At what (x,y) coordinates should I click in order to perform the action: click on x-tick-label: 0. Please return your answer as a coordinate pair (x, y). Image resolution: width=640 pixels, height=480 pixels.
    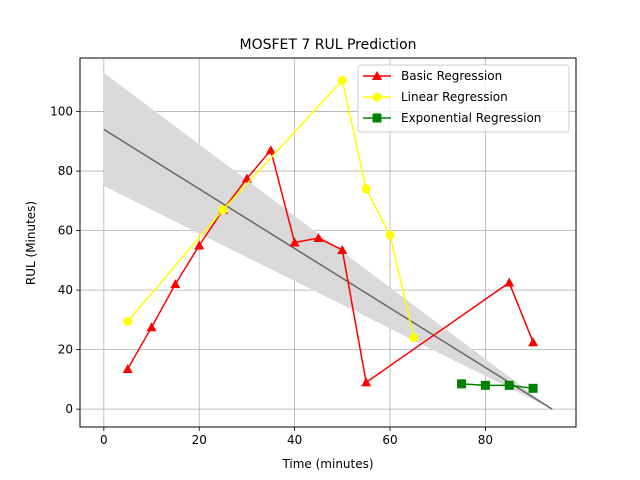
    Looking at the image, I should click on (104, 440).